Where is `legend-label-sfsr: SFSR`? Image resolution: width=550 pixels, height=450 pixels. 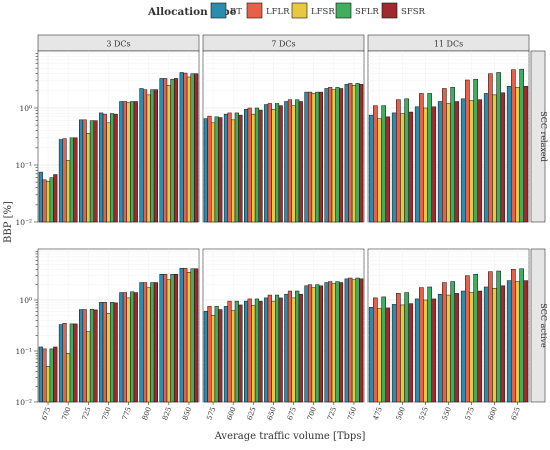
legend-label-sfsr: SFSR is located at coordinates (413, 12).